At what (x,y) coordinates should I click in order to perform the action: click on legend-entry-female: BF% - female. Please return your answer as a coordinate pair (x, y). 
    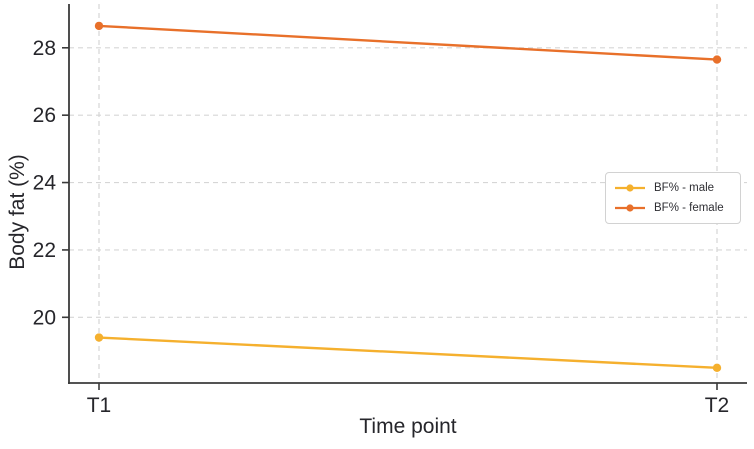
    Looking at the image, I should click on (673, 208).